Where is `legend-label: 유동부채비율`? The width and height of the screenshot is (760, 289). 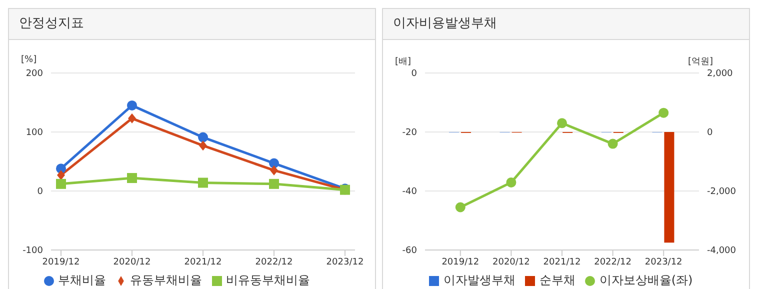 legend-label: 유동부채비율 is located at coordinates (166, 280).